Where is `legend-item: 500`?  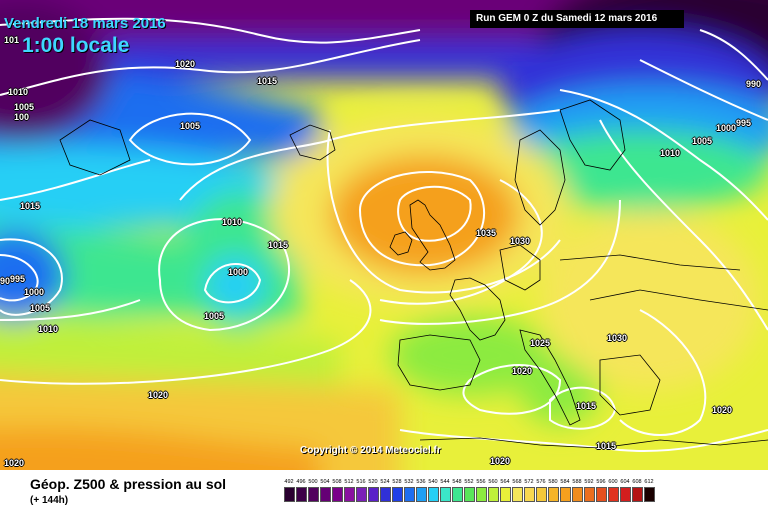 legend-item: 500 is located at coordinates (313, 493).